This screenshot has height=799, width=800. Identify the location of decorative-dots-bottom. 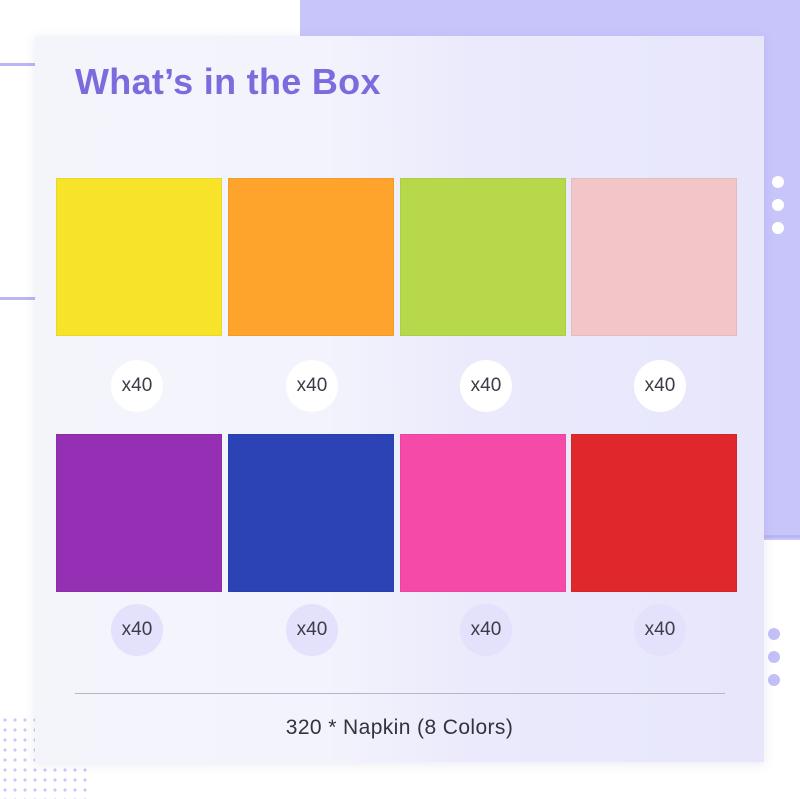
(774, 657).